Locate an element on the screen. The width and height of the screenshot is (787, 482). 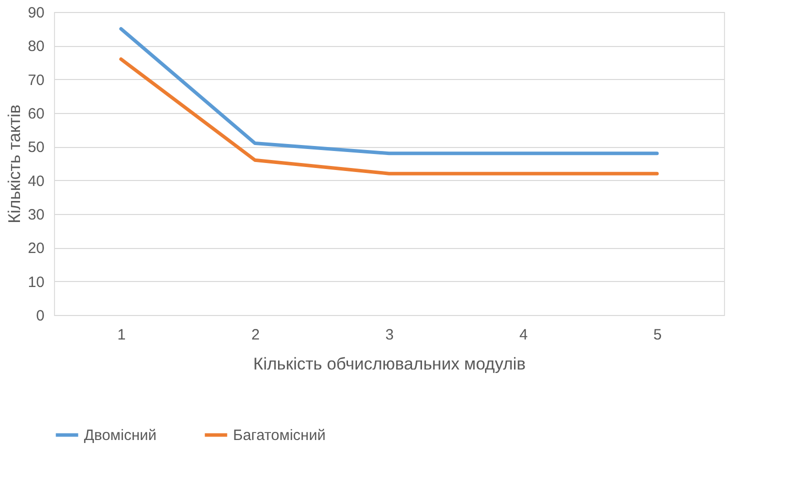
x-tick-label: 3 is located at coordinates (389, 335).